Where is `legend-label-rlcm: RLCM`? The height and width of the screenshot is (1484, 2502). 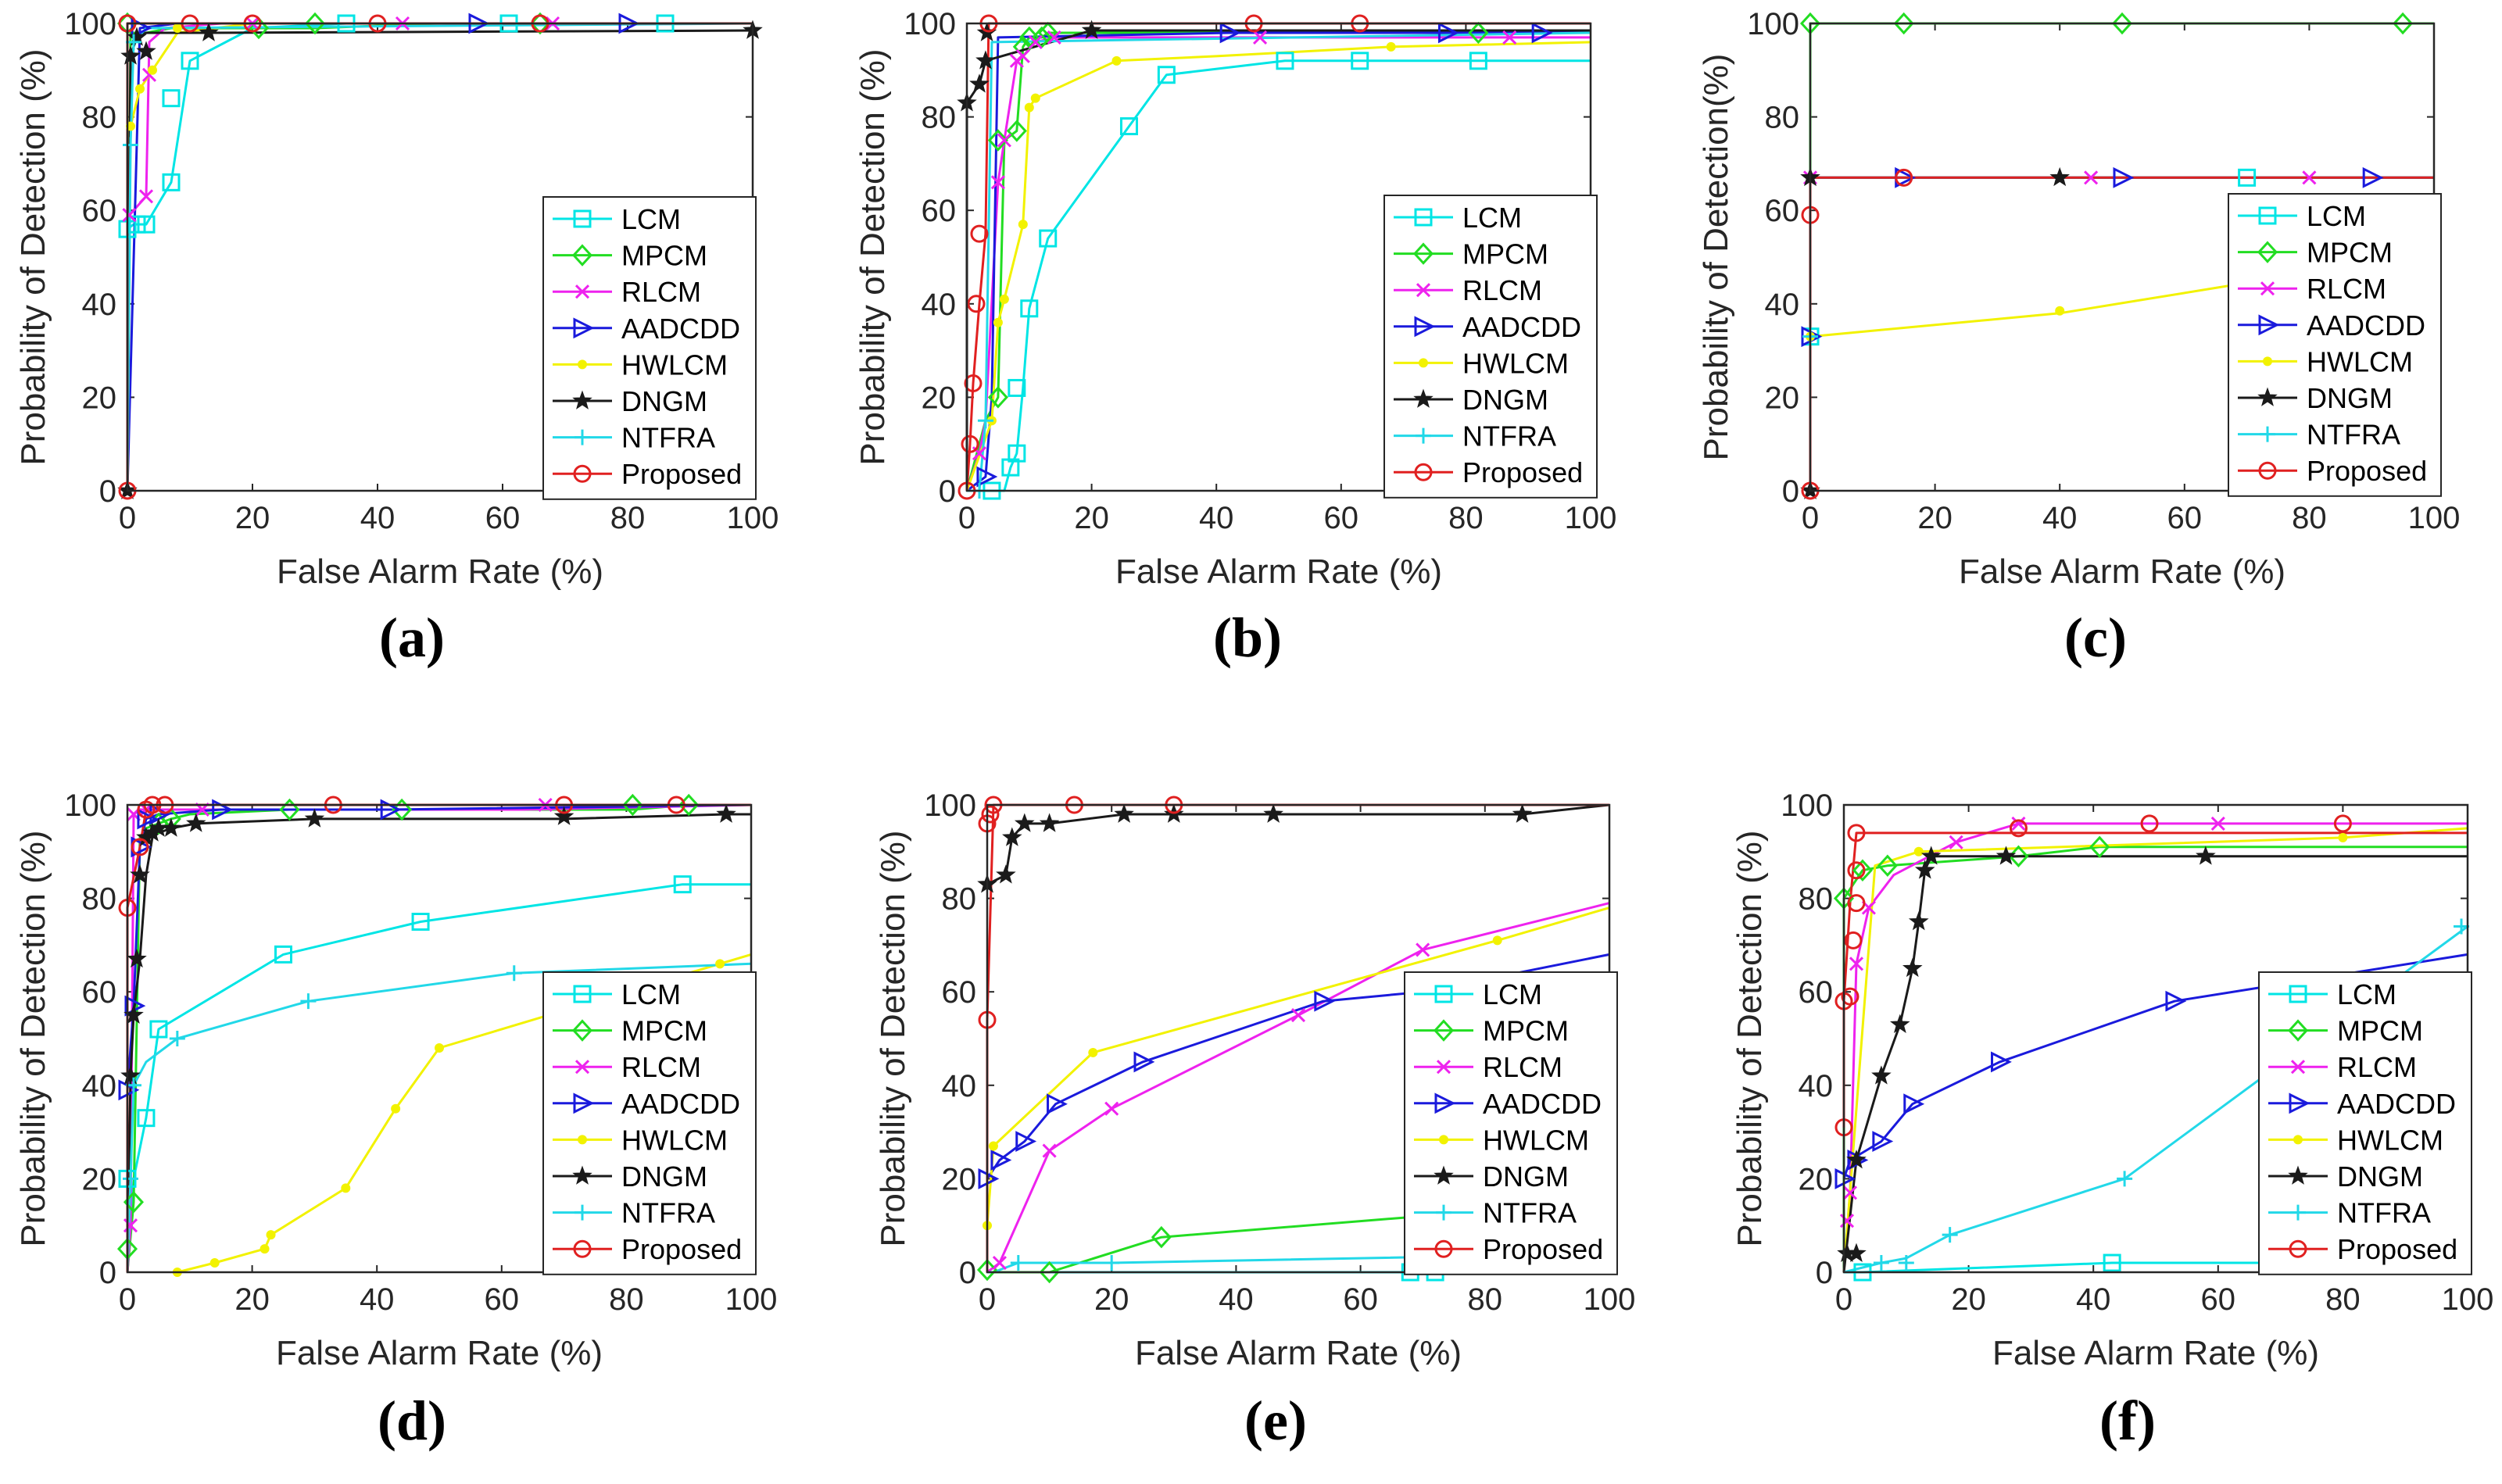 legend-label-rlcm: RLCM is located at coordinates (661, 1067).